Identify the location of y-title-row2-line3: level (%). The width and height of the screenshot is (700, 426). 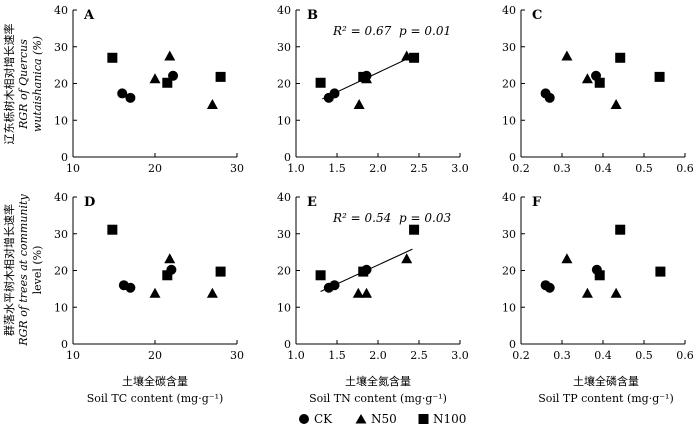
(37, 270).